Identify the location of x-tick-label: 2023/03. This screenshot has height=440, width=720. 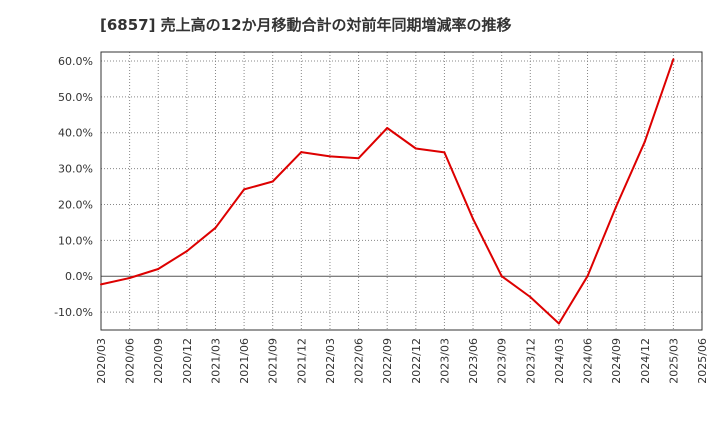
(444, 361).